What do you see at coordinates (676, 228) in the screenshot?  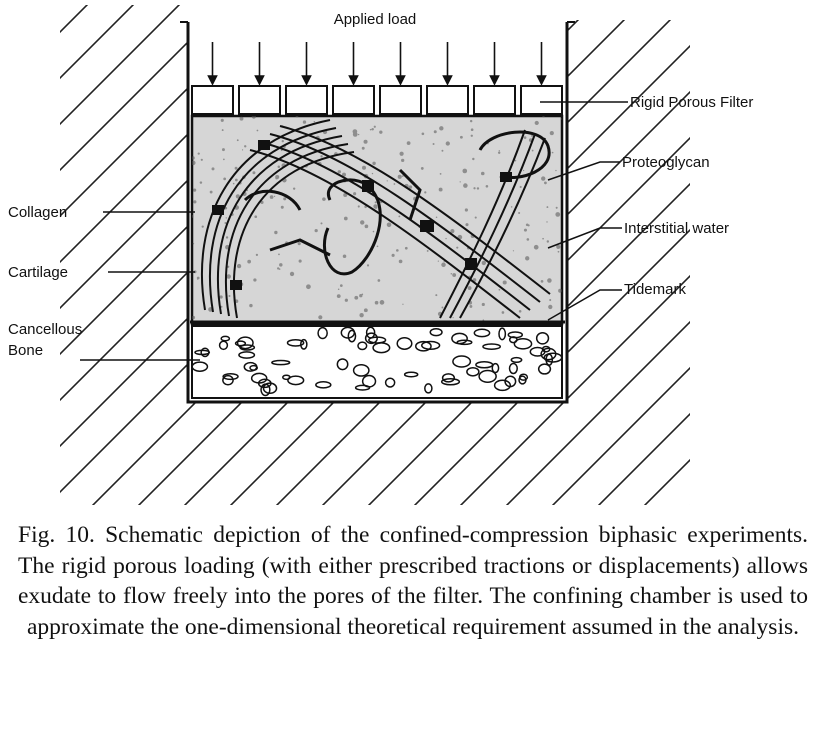 I see `interstitial-water-label: Interstitial water` at bounding box center [676, 228].